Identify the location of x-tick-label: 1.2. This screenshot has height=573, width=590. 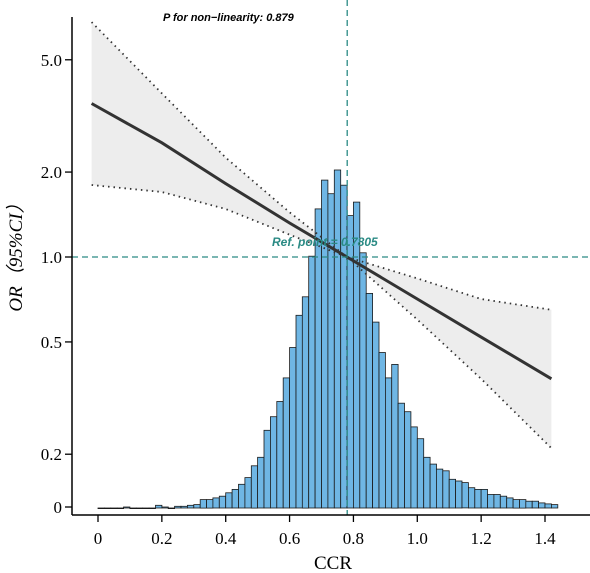
(481, 538).